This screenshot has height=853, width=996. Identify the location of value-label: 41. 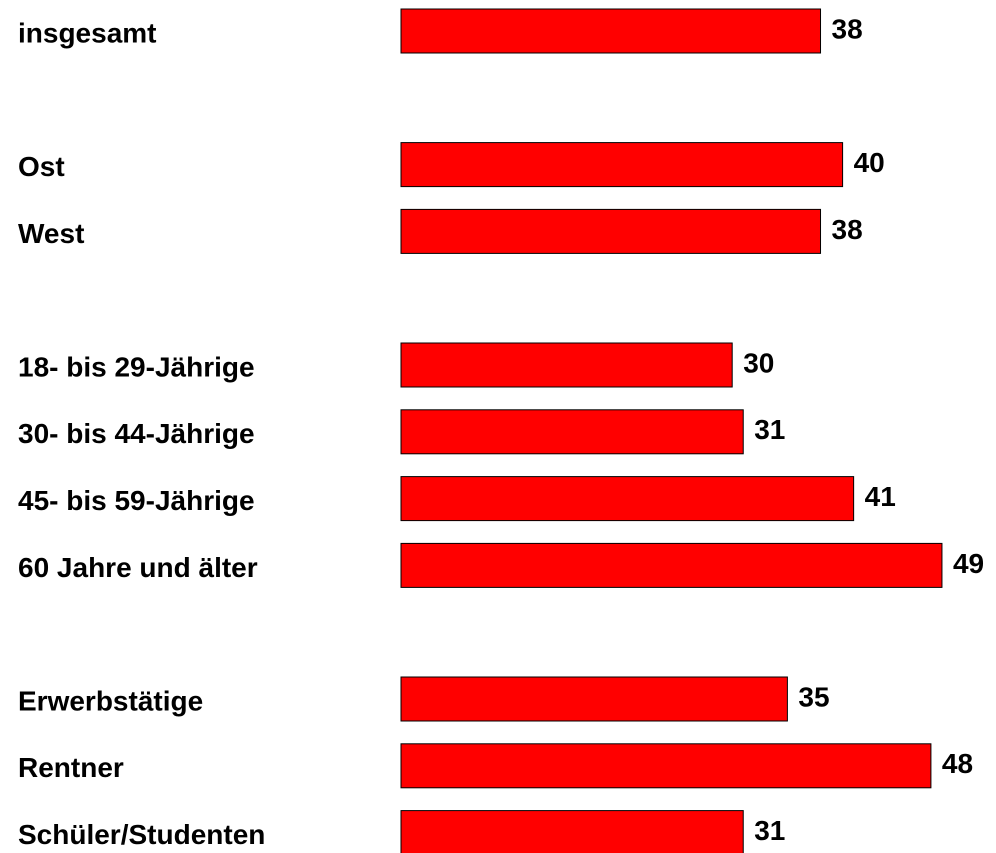
(880, 496).